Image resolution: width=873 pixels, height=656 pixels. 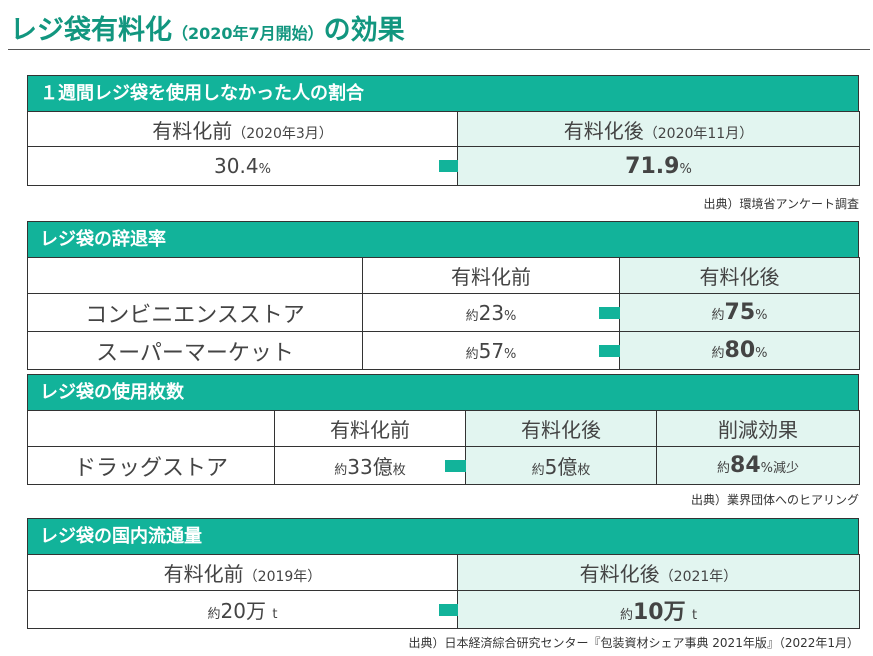 I want to click on usage-rate-before-value: 30.4%, so click(x=256, y=166).